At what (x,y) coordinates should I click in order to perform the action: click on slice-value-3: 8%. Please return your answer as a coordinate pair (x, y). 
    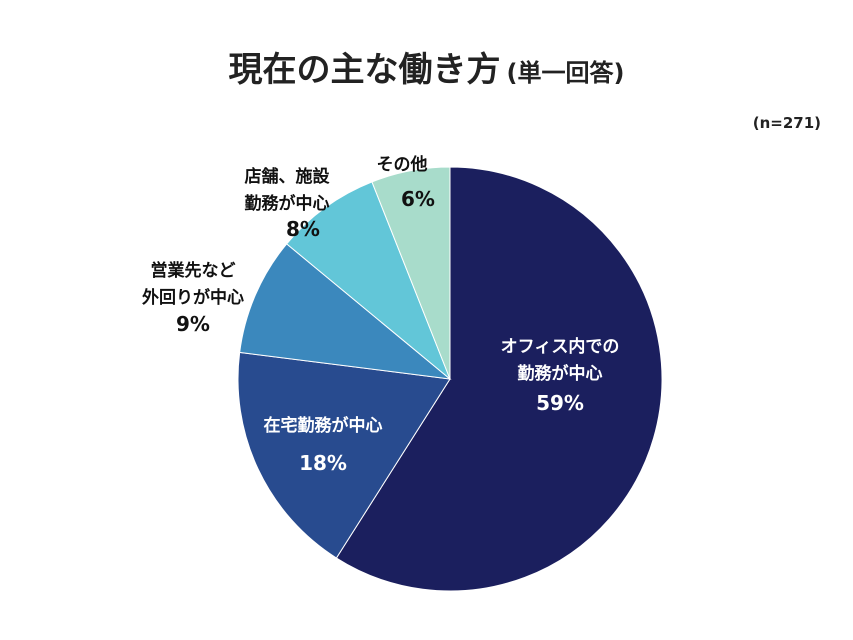
    Looking at the image, I should click on (303, 229).